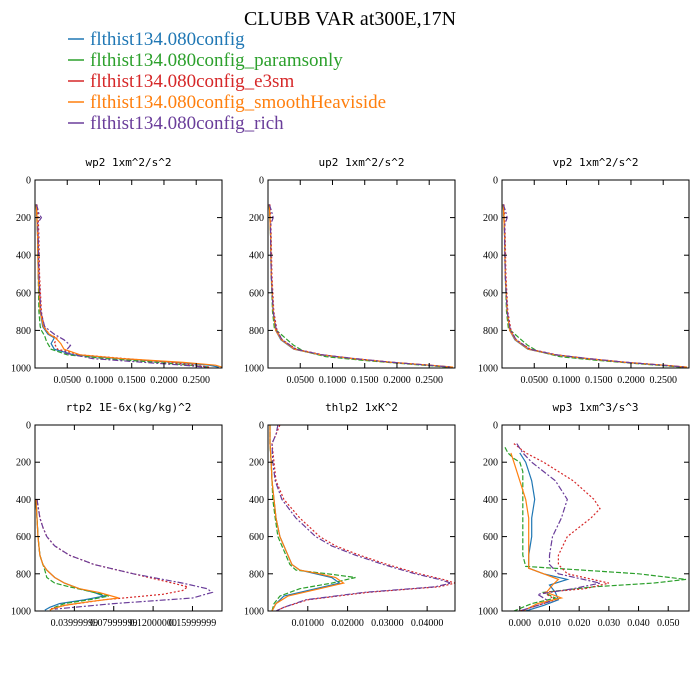  What do you see at coordinates (595, 407) in the screenshot?
I see `panel-title: wp3 1xm^3/s^3` at bounding box center [595, 407].